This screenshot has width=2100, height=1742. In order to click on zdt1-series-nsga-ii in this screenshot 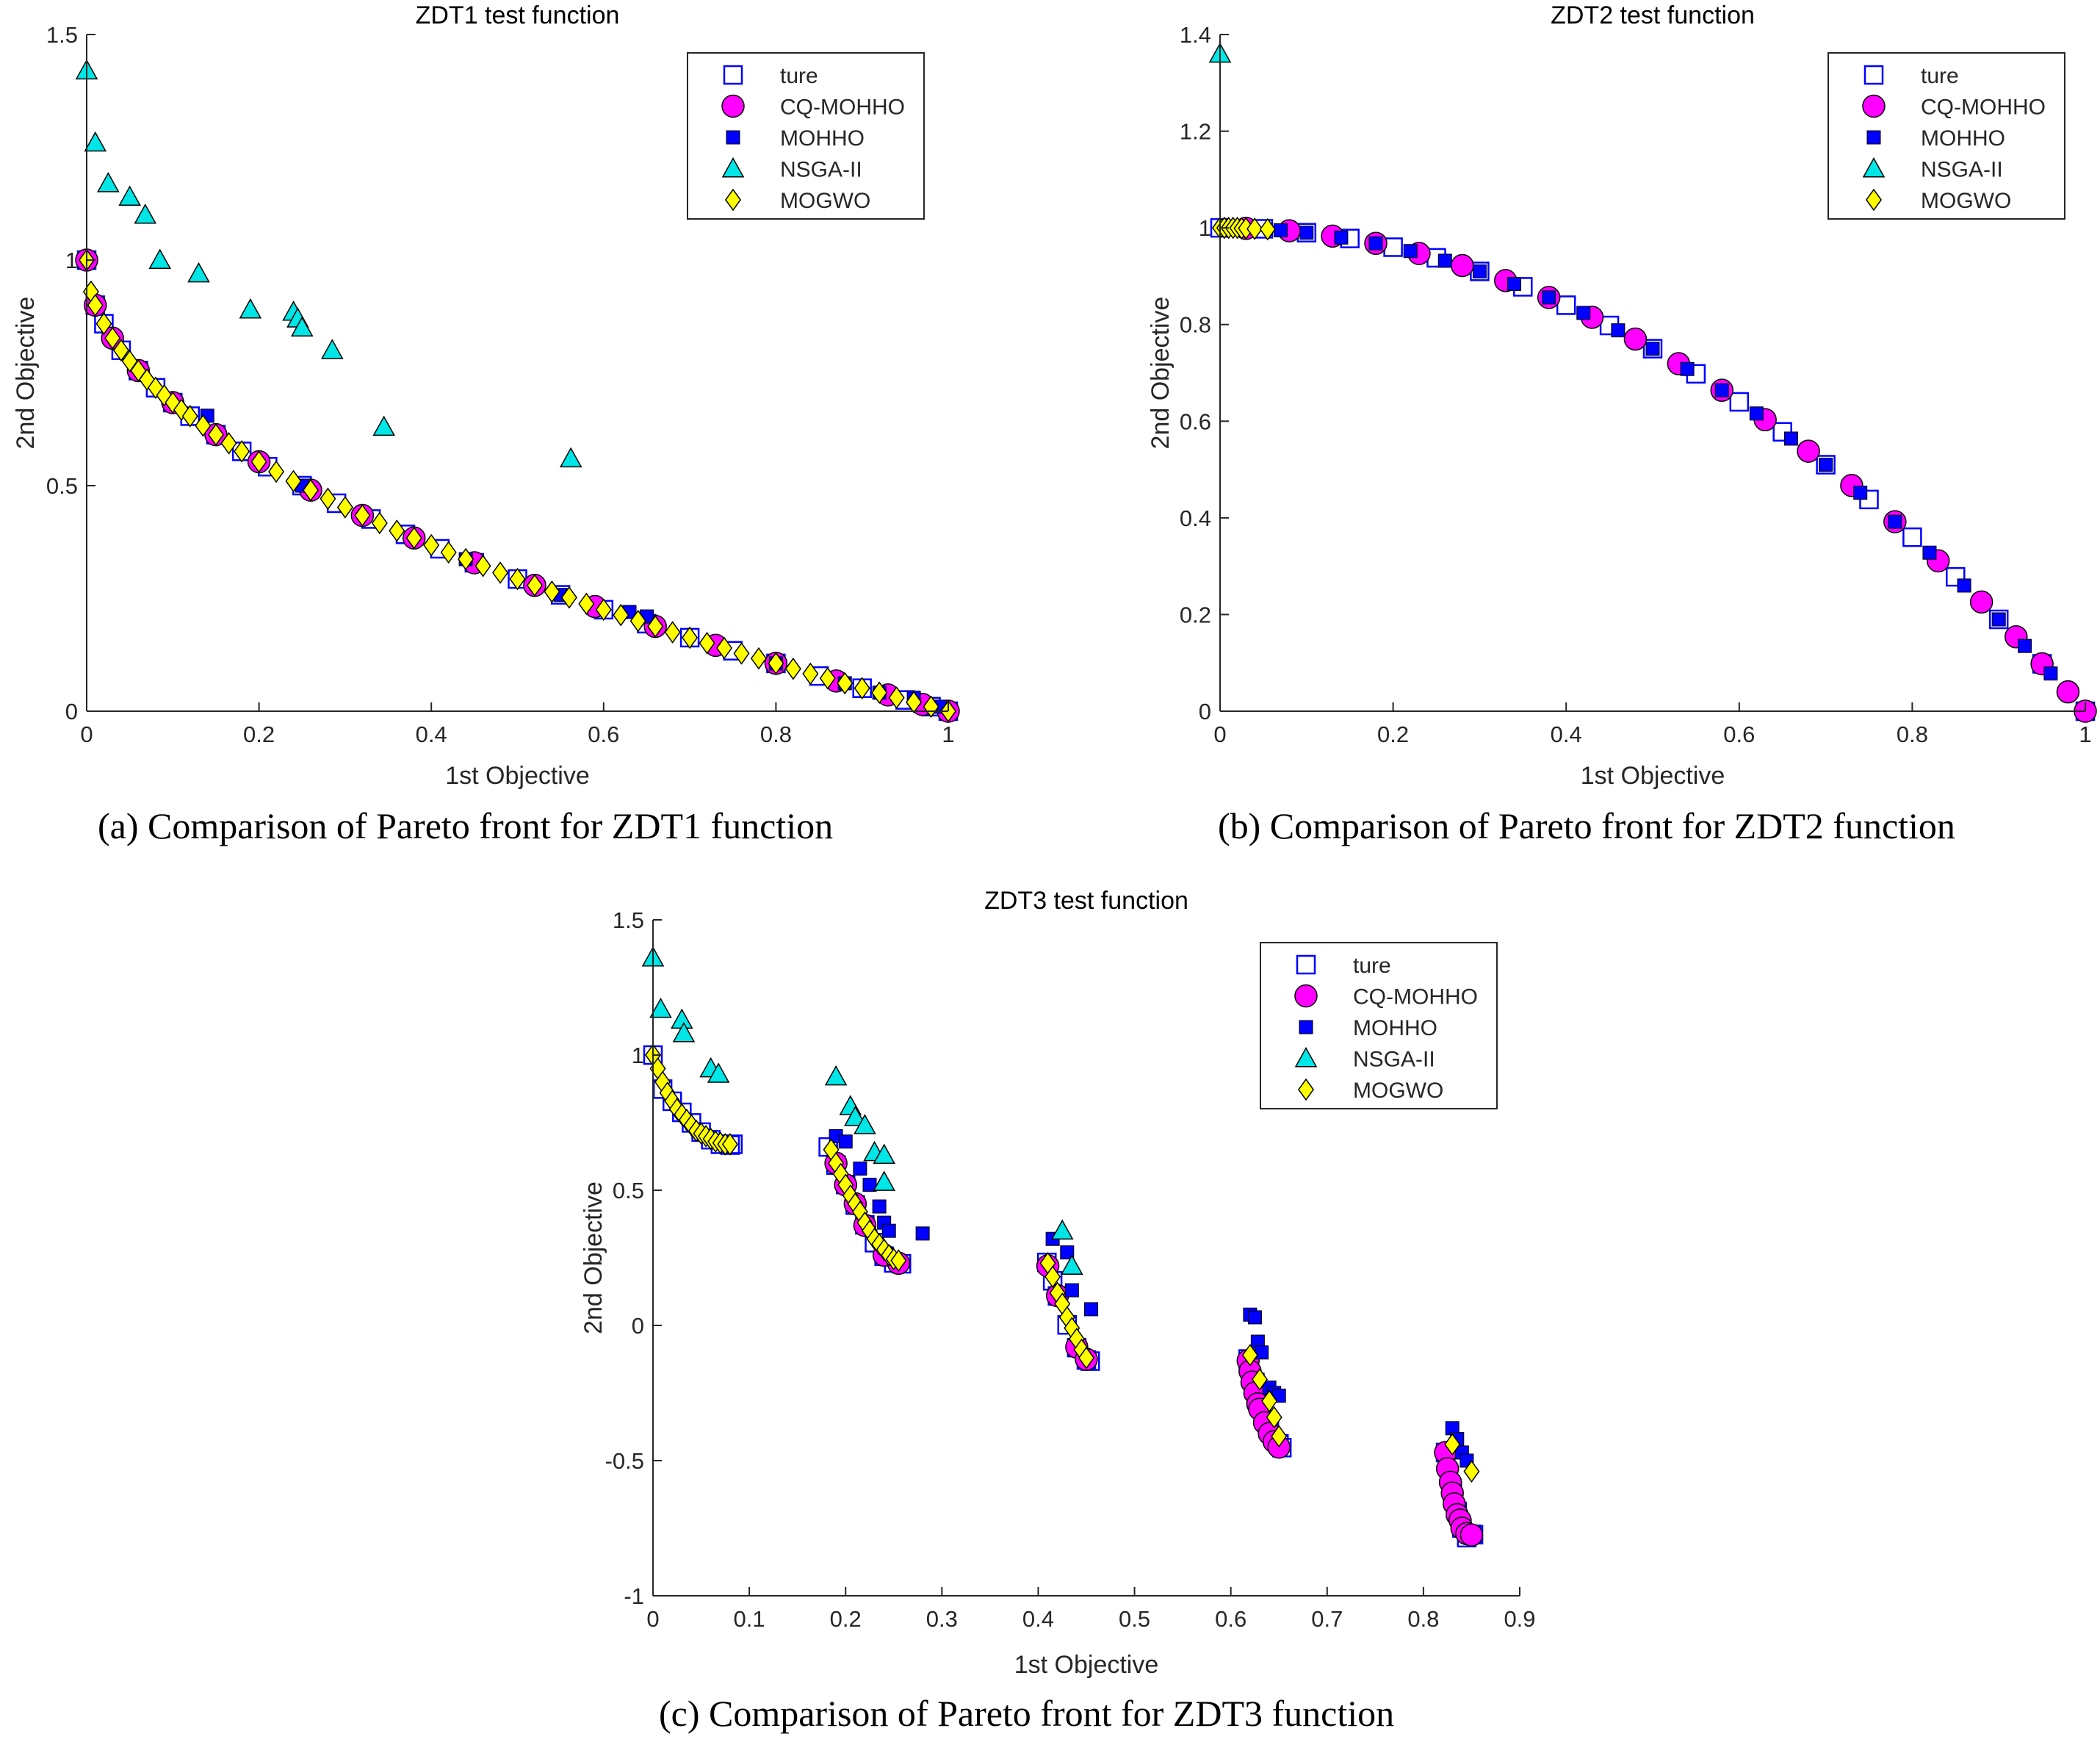, I will do `click(328, 263)`.